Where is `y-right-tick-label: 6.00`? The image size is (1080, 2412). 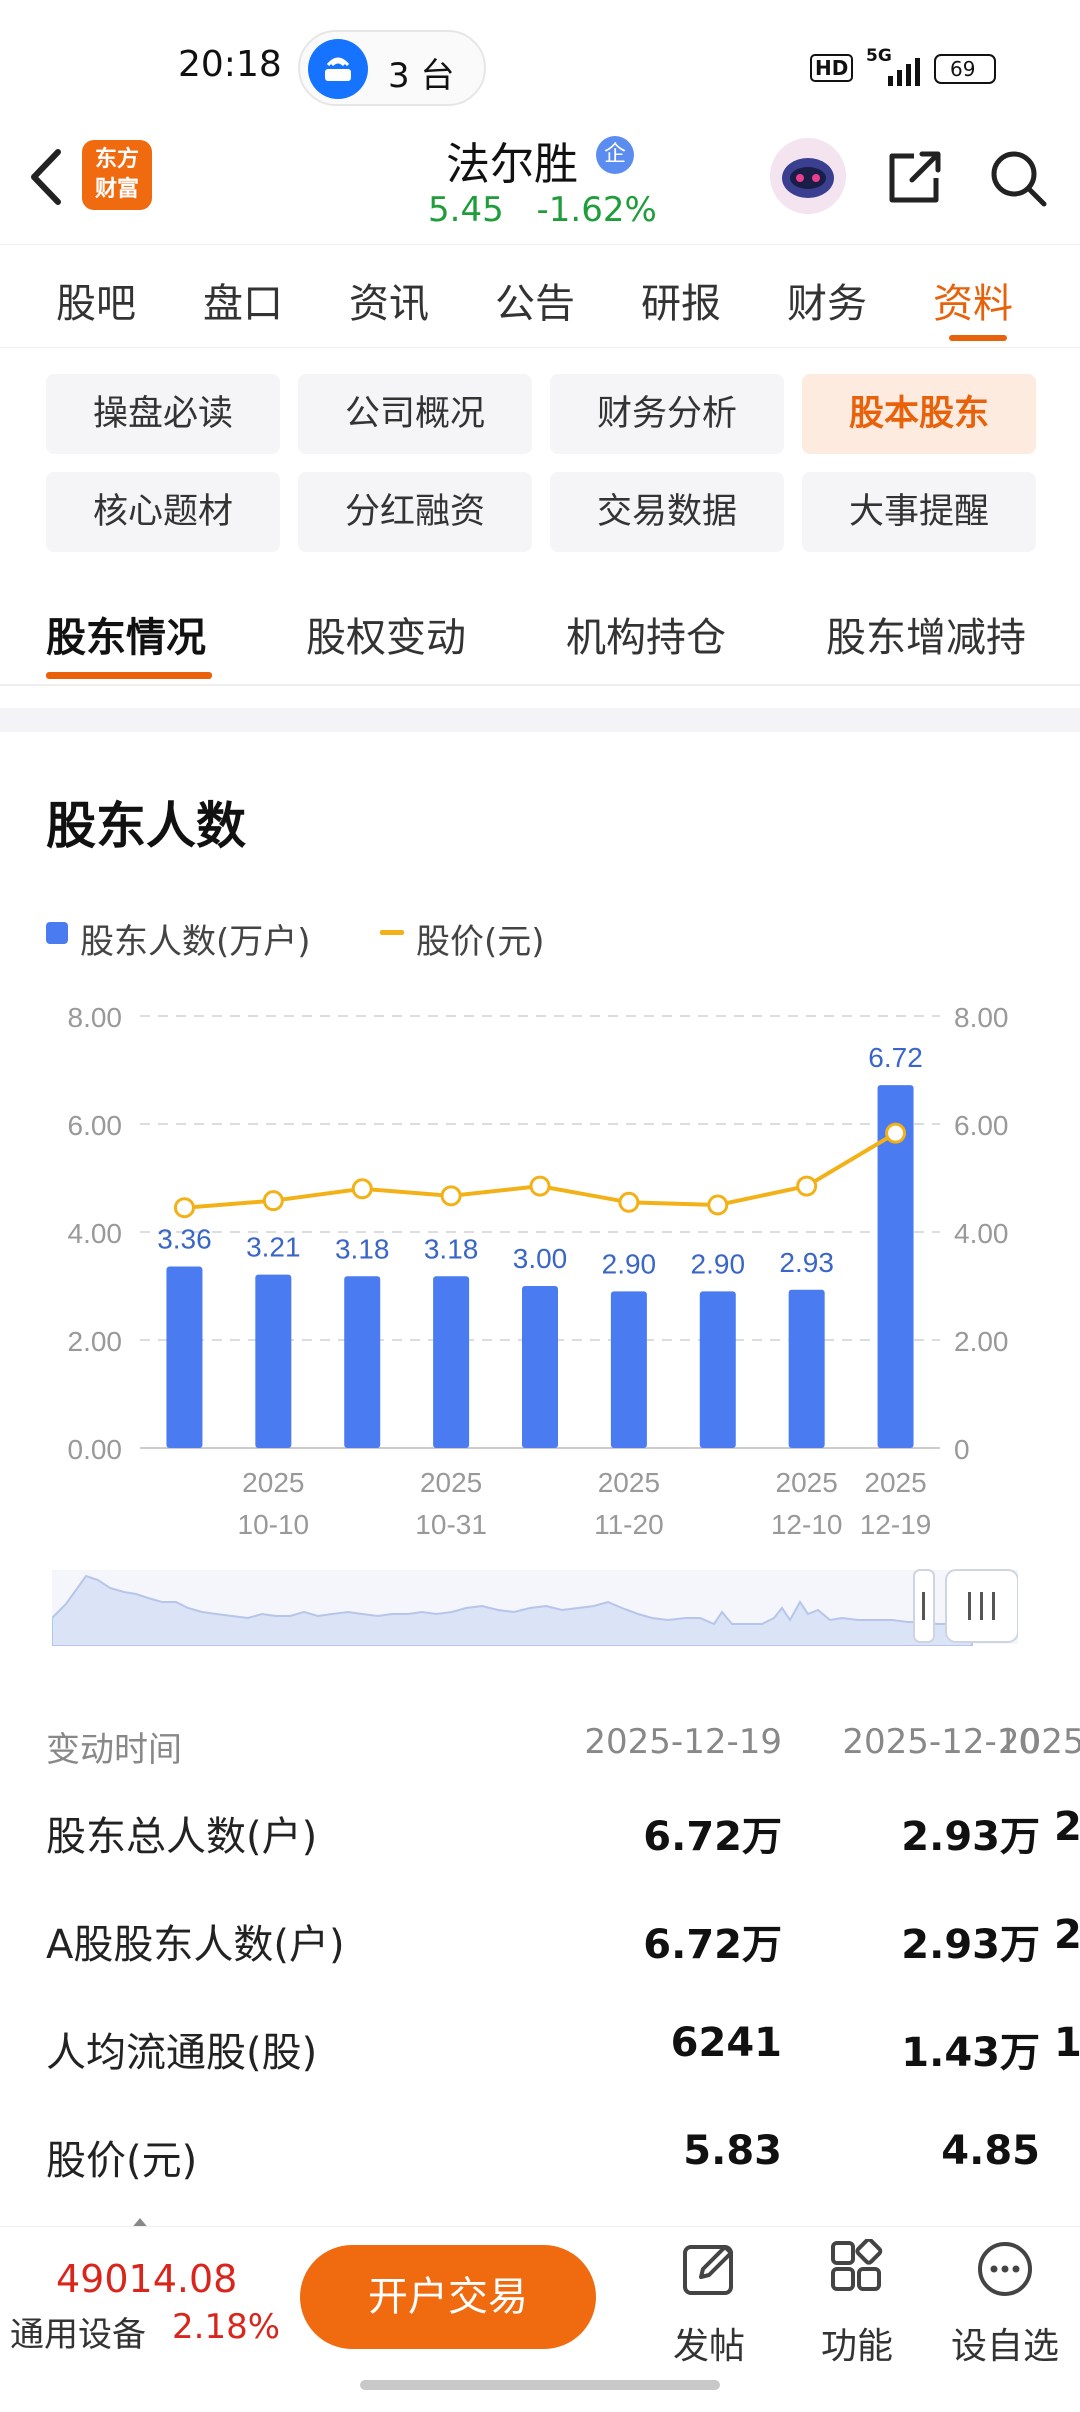
y-right-tick-label: 6.00 is located at coordinates (981, 1125).